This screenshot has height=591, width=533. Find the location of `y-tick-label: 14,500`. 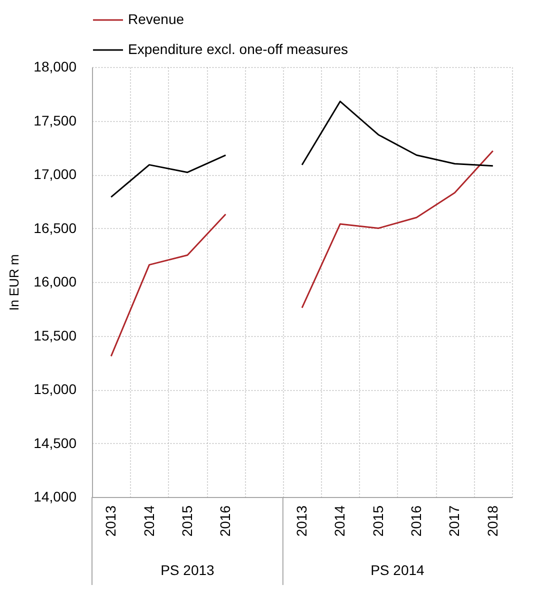

y-tick-label: 14,500 is located at coordinates (55, 442).